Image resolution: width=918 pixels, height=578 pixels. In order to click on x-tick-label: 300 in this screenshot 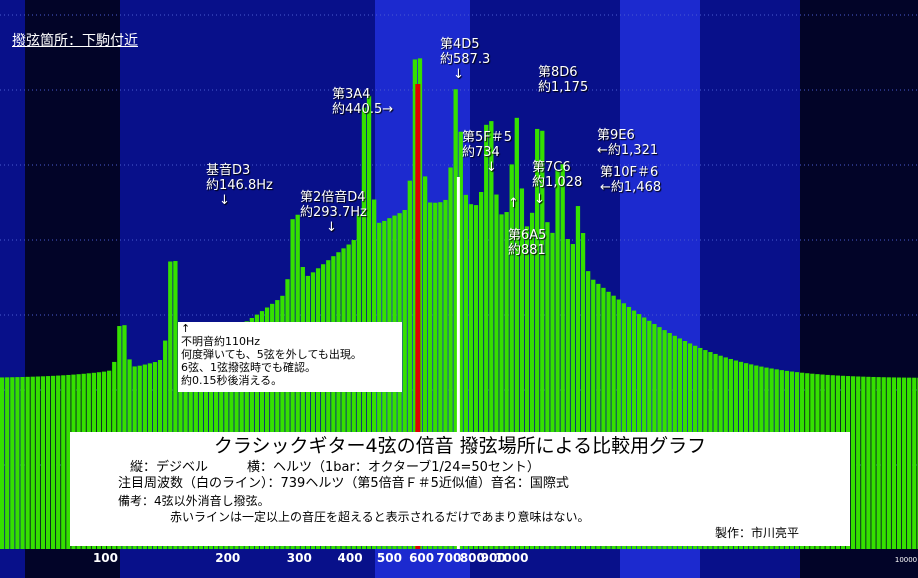, I will do `click(299, 558)`.